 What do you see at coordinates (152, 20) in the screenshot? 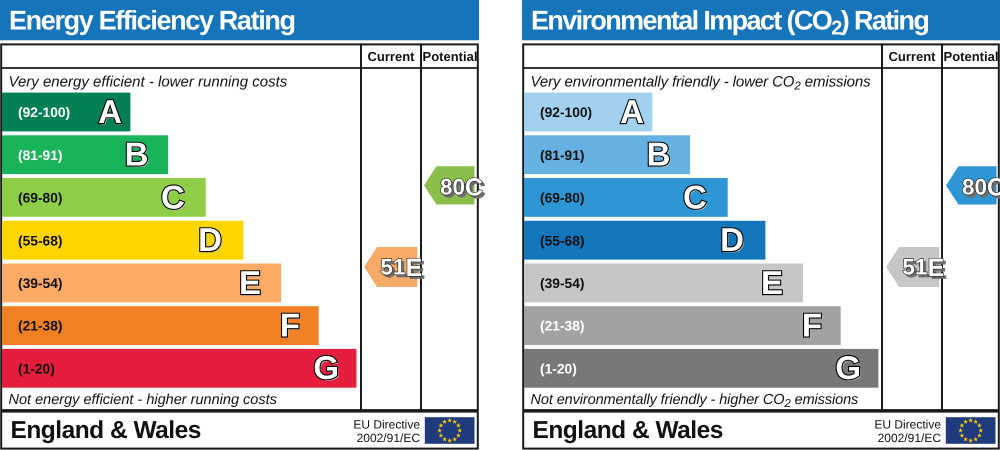
I see `svg-text: Energy Efficiency Rating` at bounding box center [152, 20].